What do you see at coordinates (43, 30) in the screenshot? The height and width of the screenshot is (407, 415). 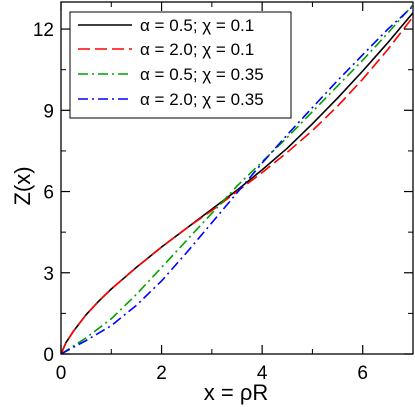 I see `y-tick-label: 12` at bounding box center [43, 30].